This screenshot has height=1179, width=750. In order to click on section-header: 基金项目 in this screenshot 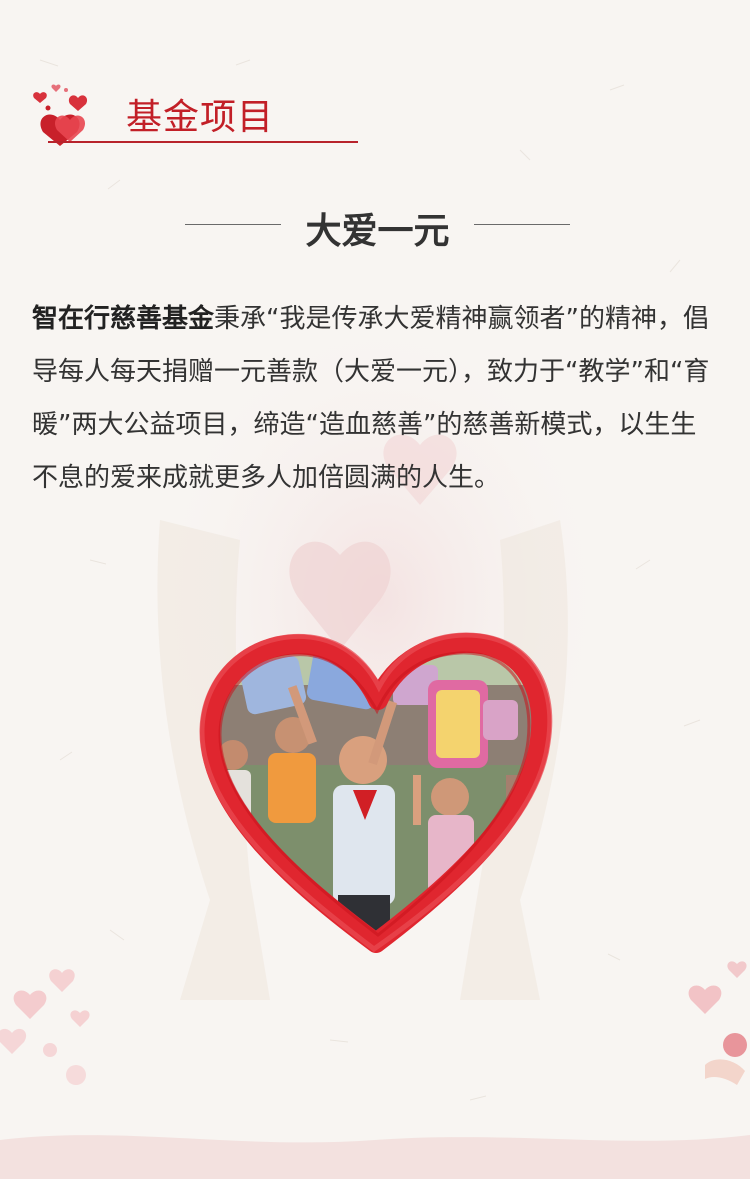, I will do `click(195, 114)`.